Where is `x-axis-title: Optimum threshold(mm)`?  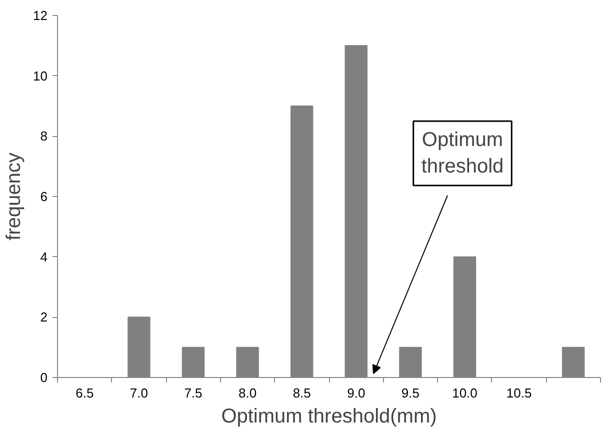
x-axis-title: Optimum threshold(mm) is located at coordinates (329, 417).